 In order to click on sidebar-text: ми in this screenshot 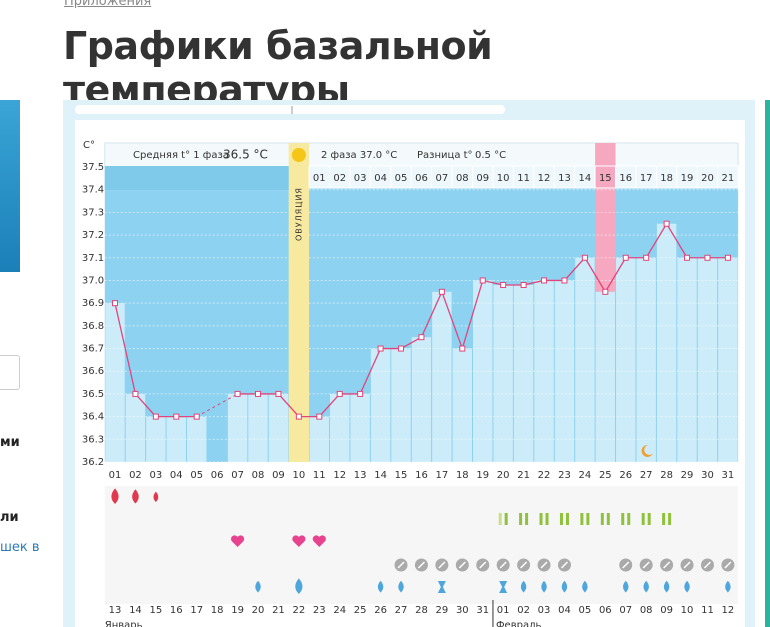, I will do `click(10, 442)`.